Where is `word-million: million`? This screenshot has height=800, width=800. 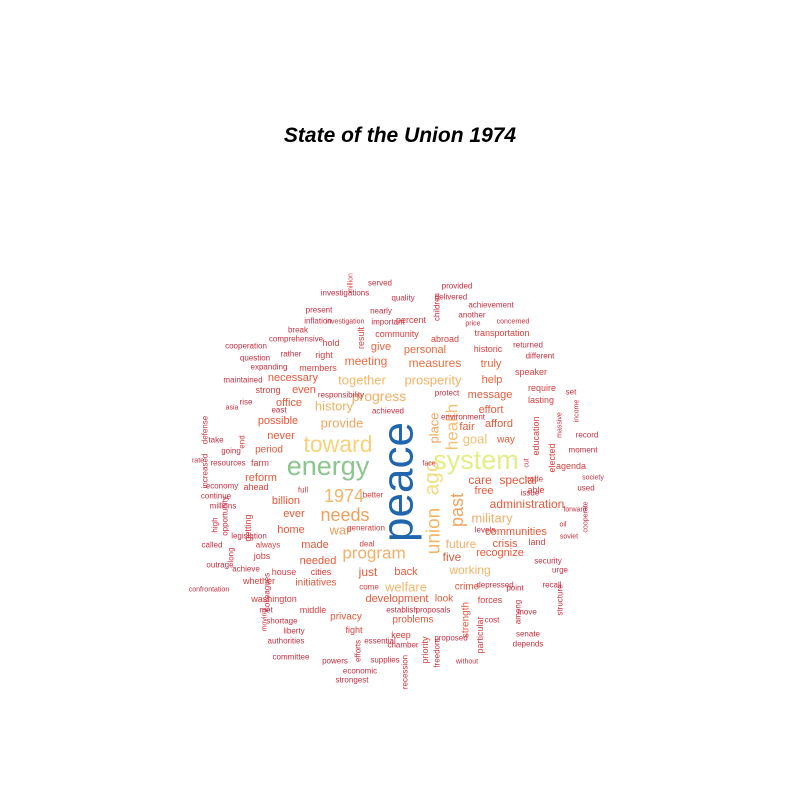 word-million: million is located at coordinates (351, 283).